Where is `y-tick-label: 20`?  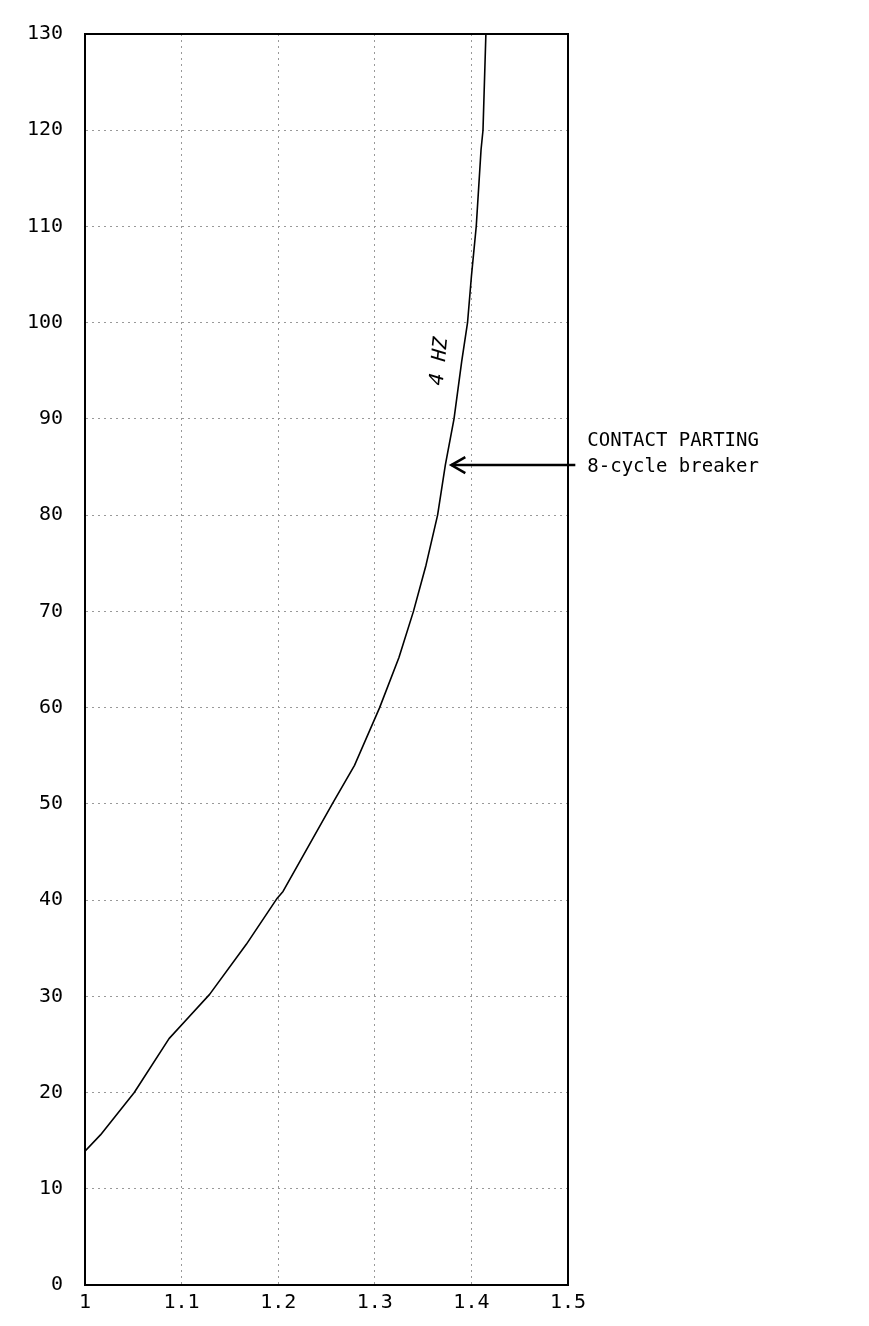
y-tick-label: 20 is located at coordinates (50, 1090).